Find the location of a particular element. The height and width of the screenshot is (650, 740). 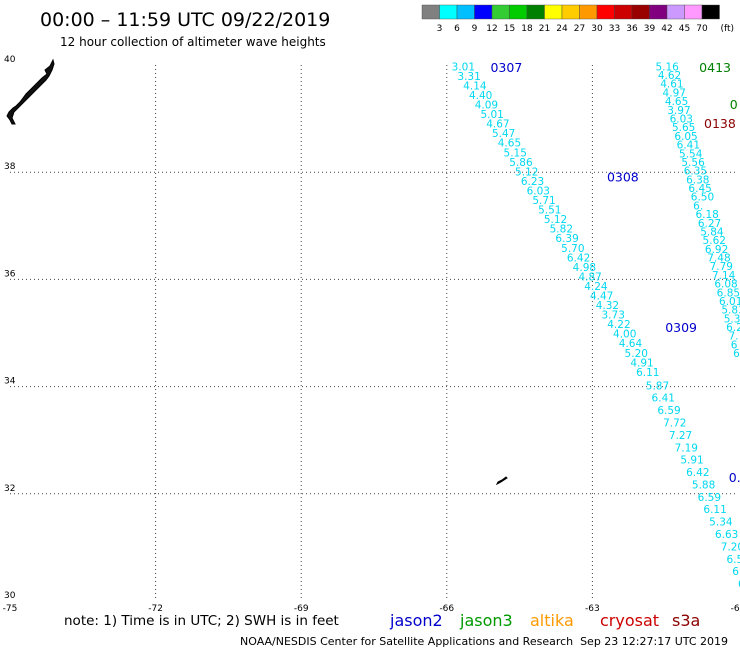

swh-value: 6.42 is located at coordinates (578, 258).